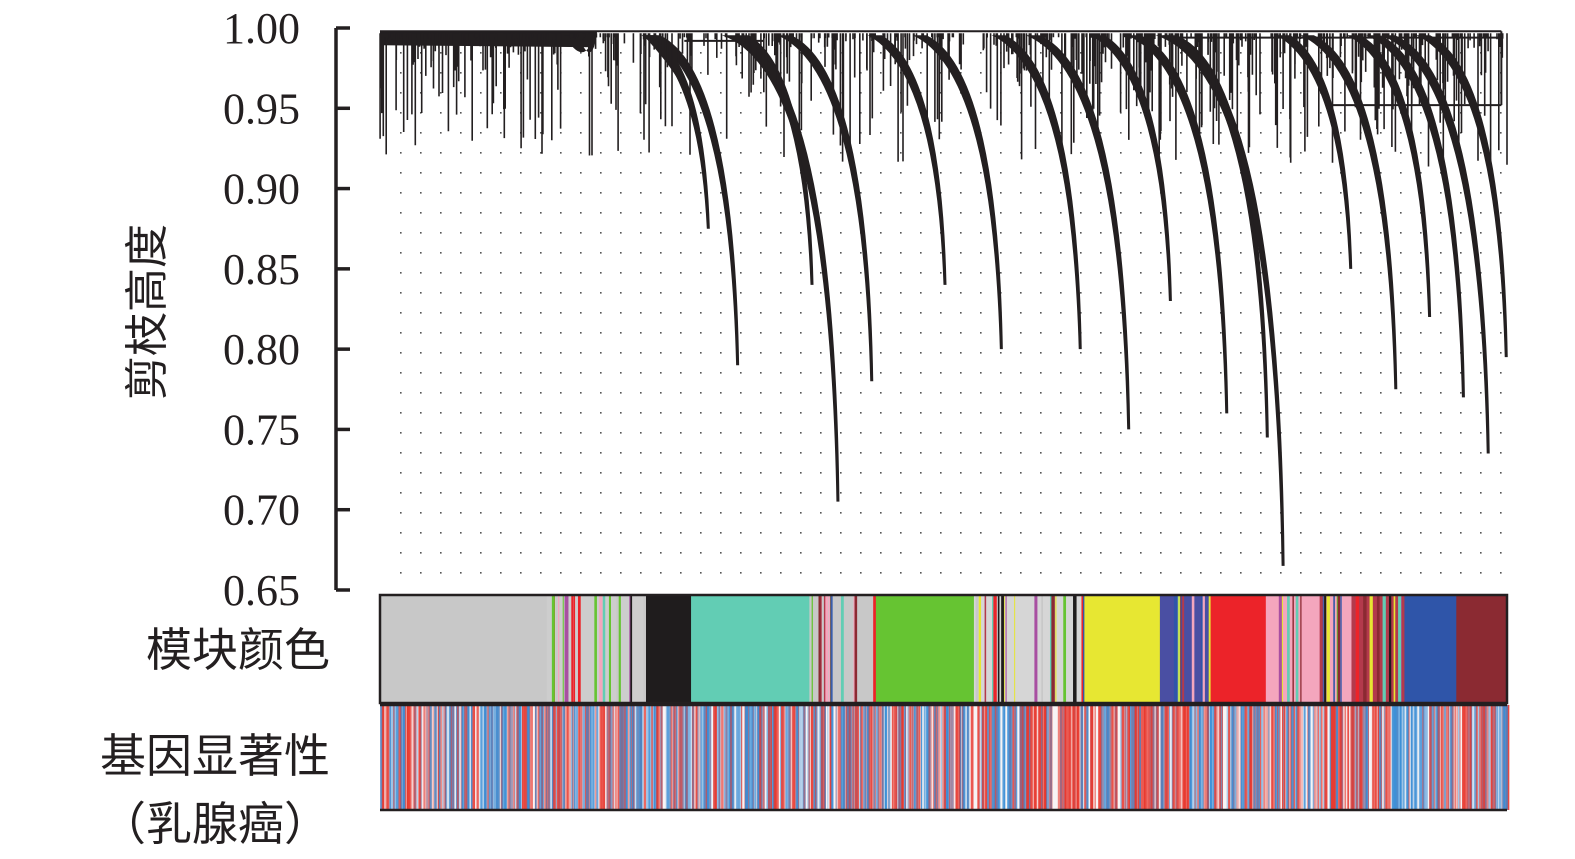  I want to click on module-color-border, so click(943, 649).